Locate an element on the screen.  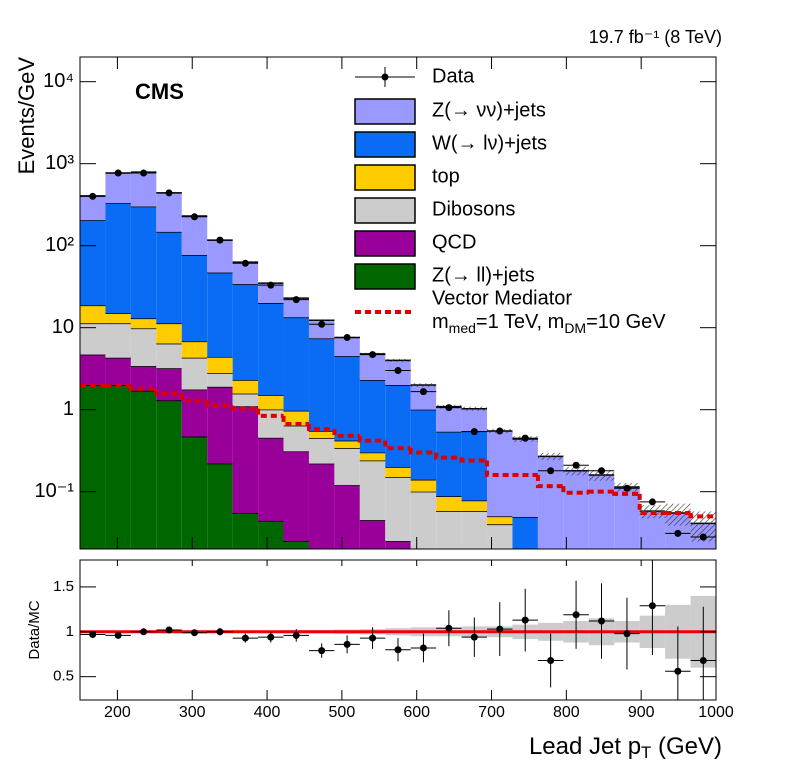
text-part: =1 TeV, m is located at coordinates (520, 322).